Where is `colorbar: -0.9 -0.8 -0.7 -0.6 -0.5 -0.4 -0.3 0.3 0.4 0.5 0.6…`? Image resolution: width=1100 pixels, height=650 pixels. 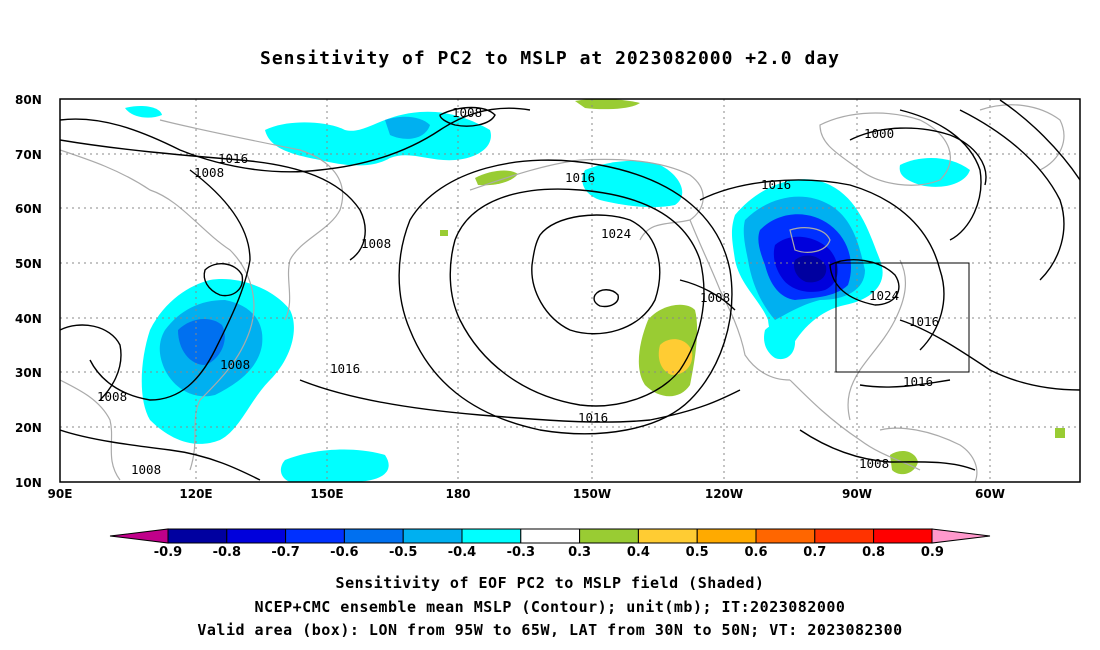
colorbar: -0.9 -0.8 -0.7 -0.6 -0.5 -0.4 -0.3 0.3 0.4 0.5 0.6… is located at coordinates (550, 544).